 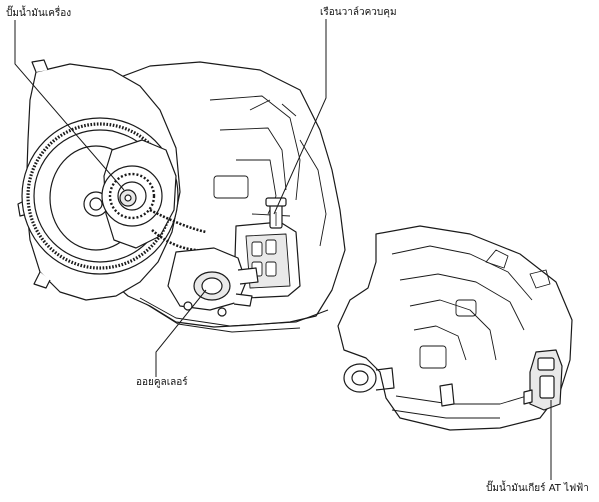 What do you see at coordinates (181, 333) in the screenshot?
I see `leader-oil-cooler` at bounding box center [181, 333].